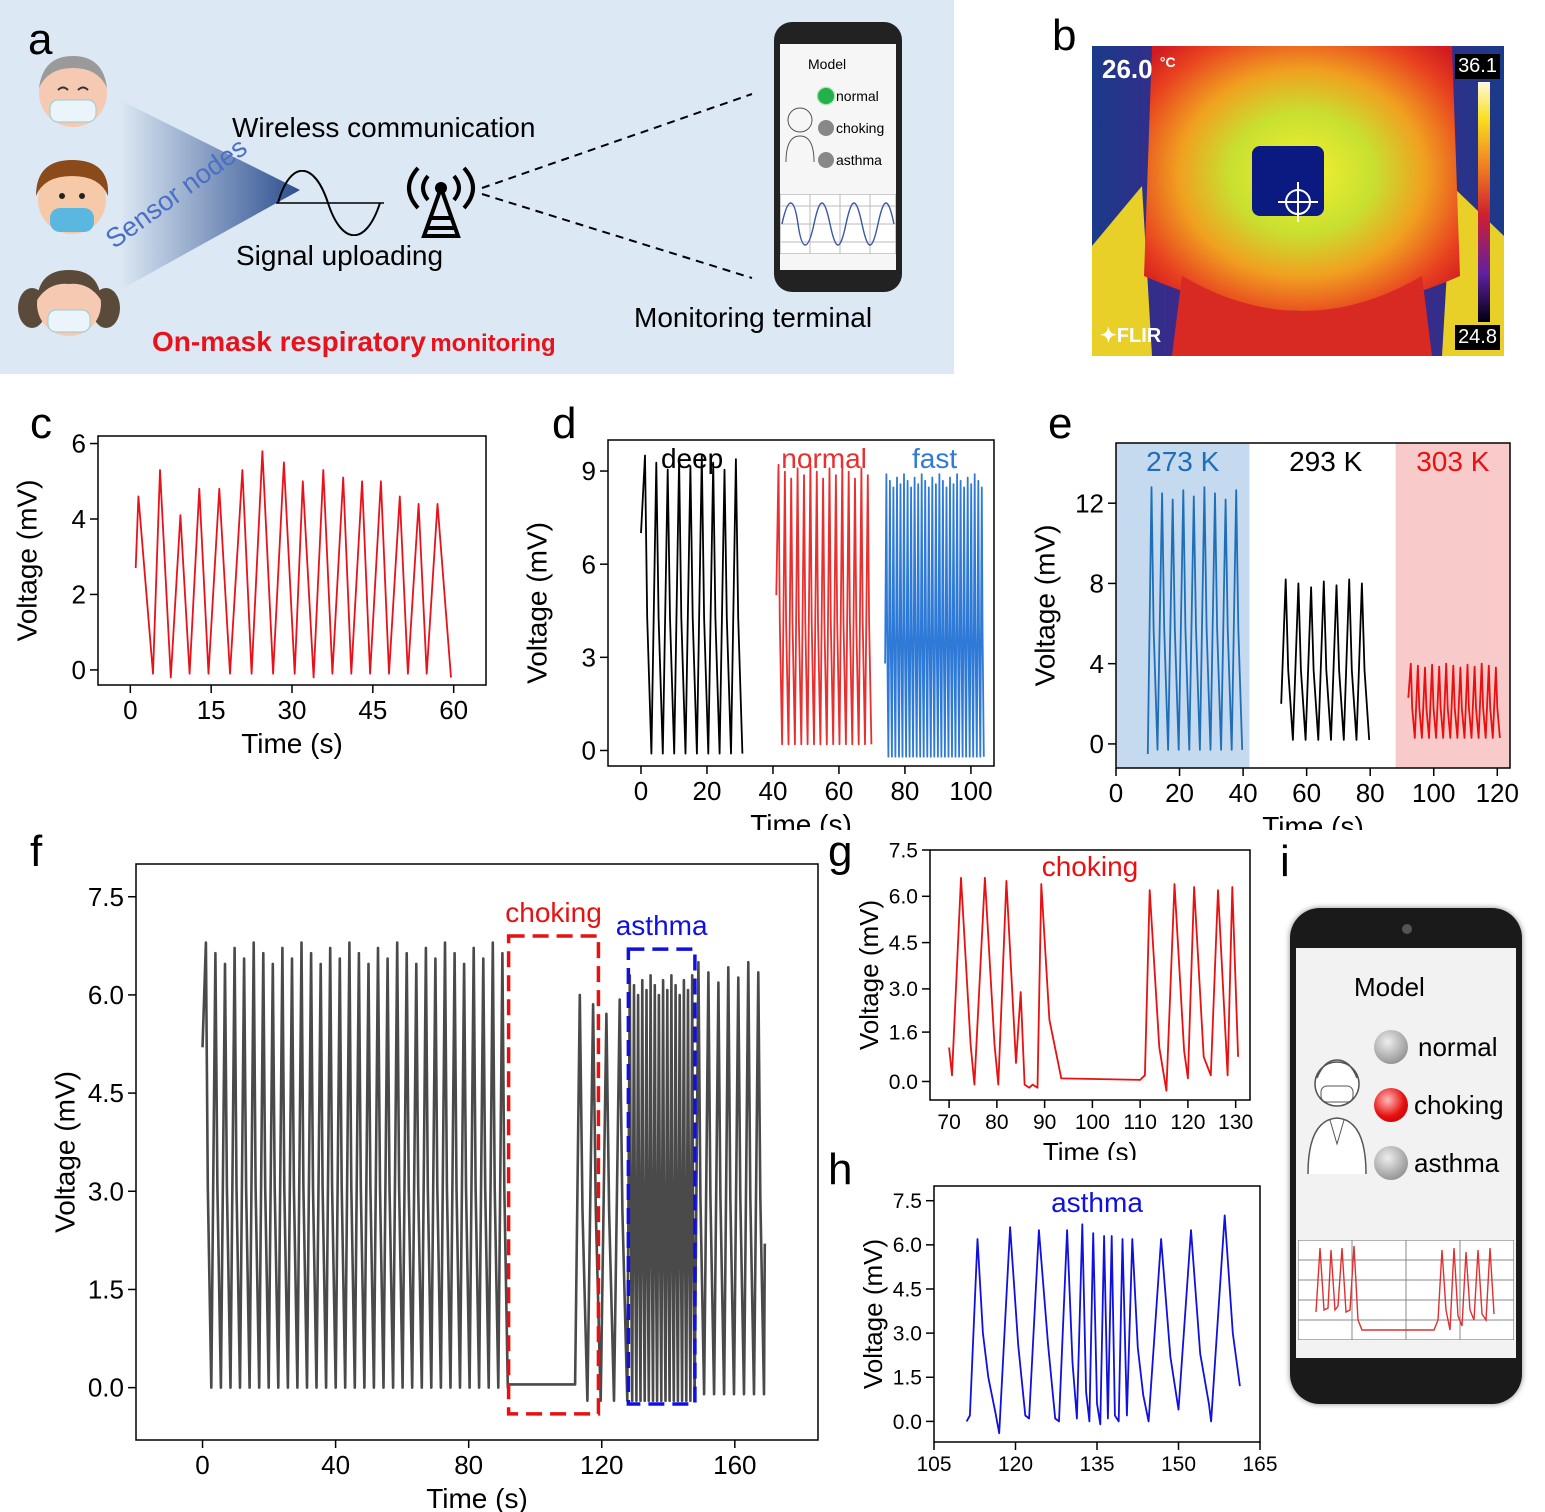 The width and height of the screenshot is (1545, 1512). I want to click on option-asthma-i: asthma, so click(1457, 1163).